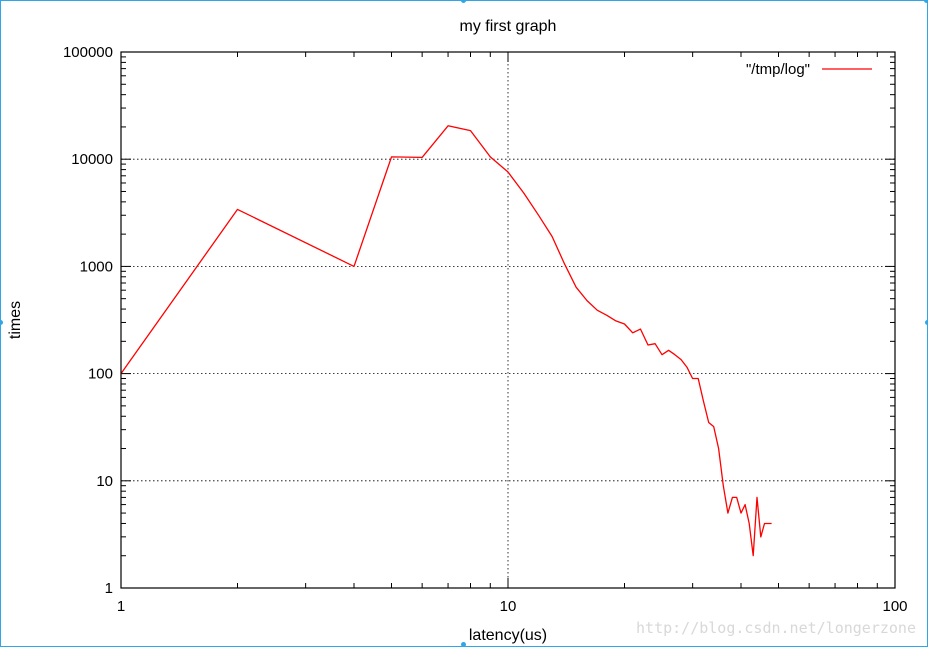  I want to click on frame-handle-left, so click(1, 322).